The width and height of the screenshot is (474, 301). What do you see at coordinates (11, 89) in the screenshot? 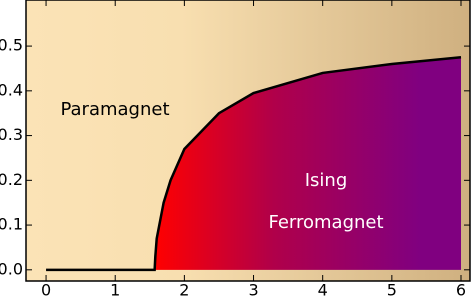
I see `y-tick-label: 0.4` at bounding box center [11, 89].